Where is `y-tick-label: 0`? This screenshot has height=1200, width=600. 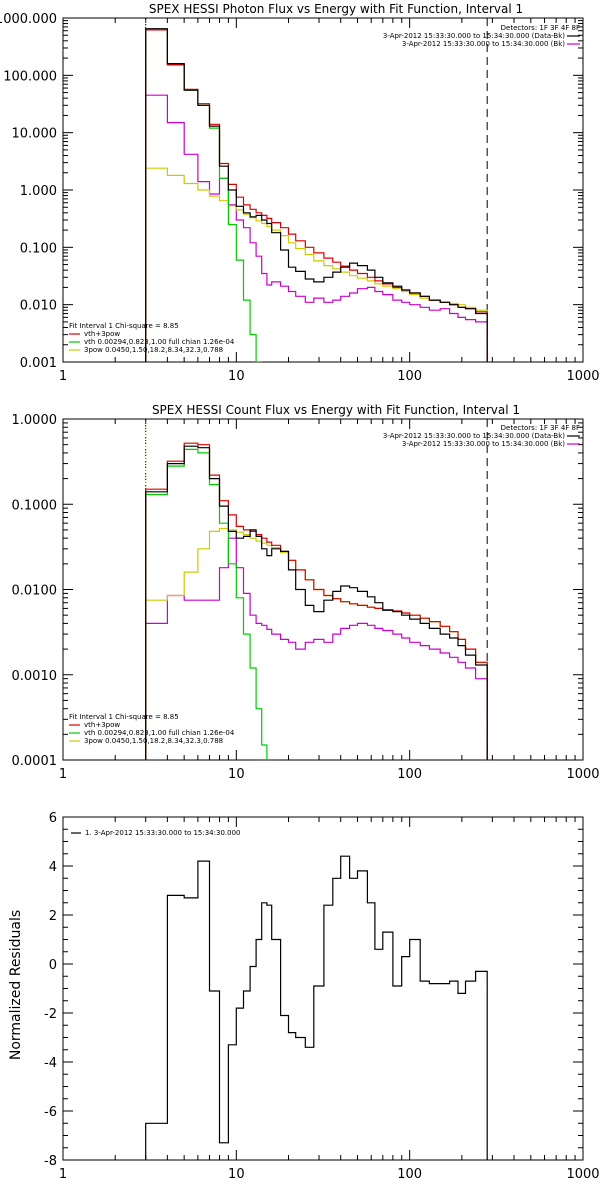
y-tick-label: 0 is located at coordinates (53, 965).